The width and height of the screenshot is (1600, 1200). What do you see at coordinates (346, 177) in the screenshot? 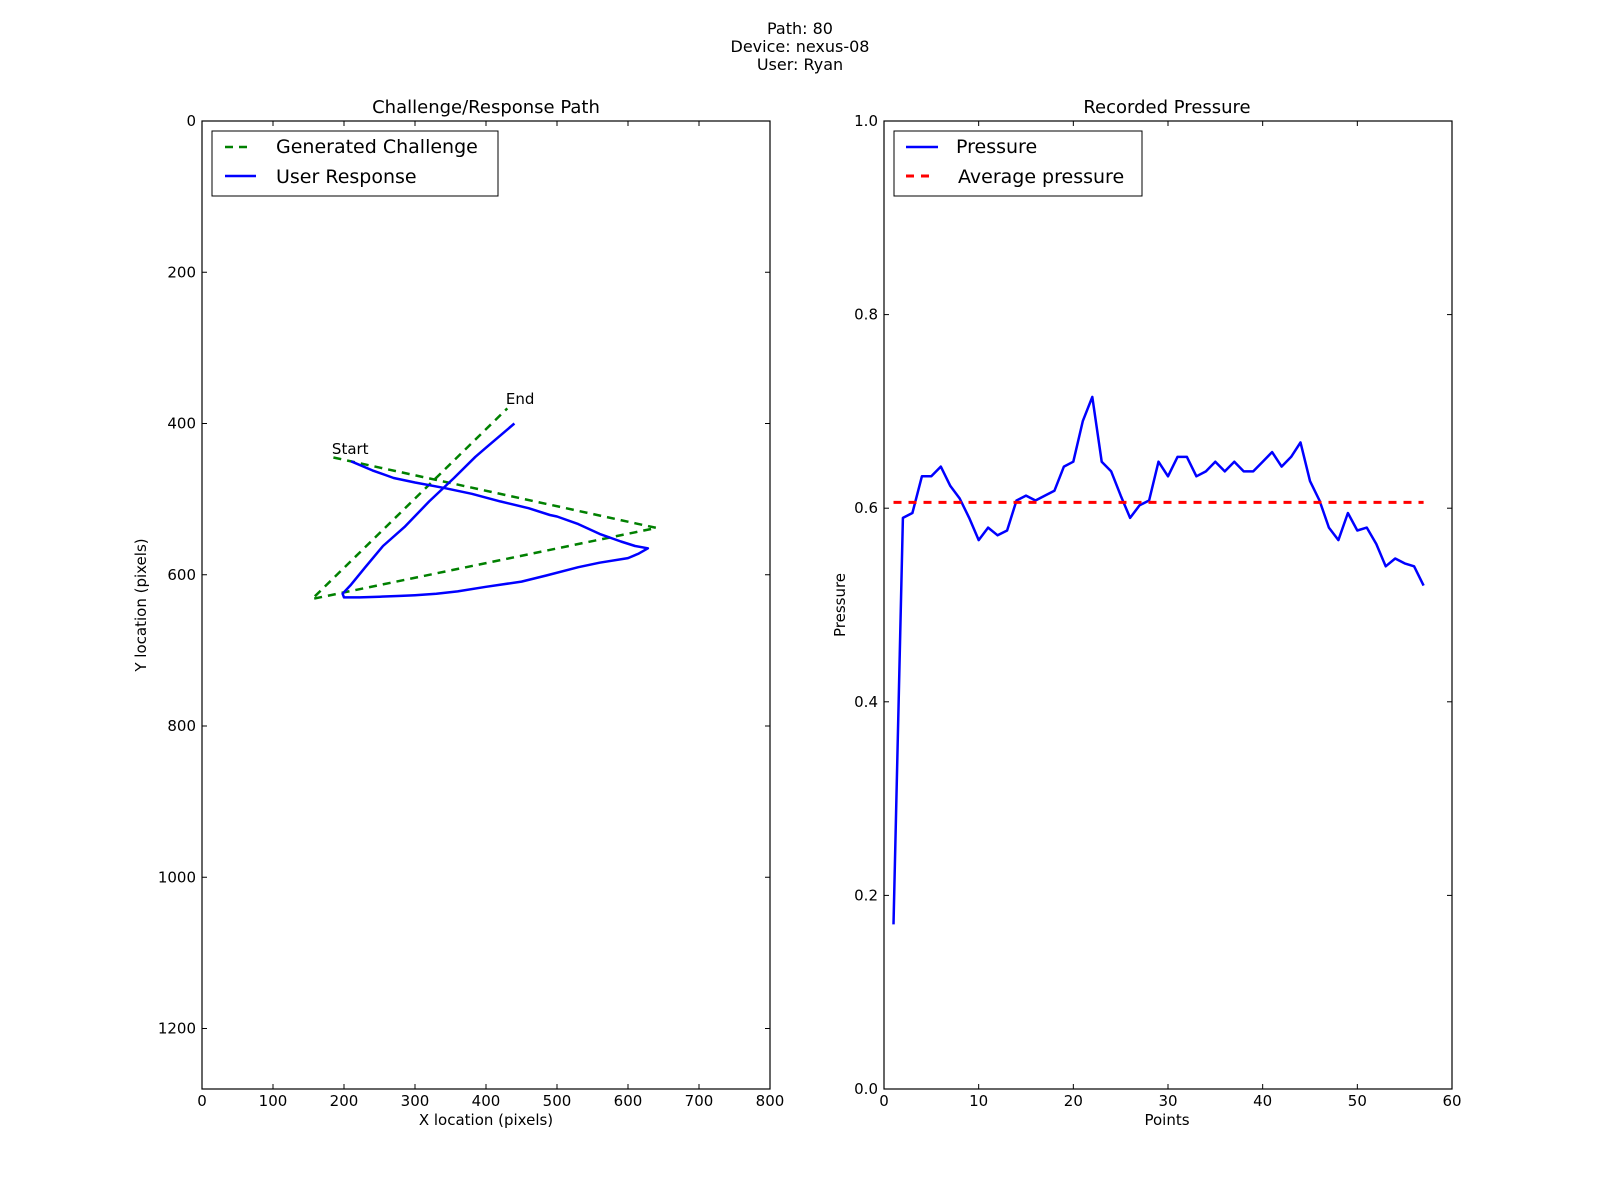
I see `legend-label-user-response: User Response` at bounding box center [346, 177].